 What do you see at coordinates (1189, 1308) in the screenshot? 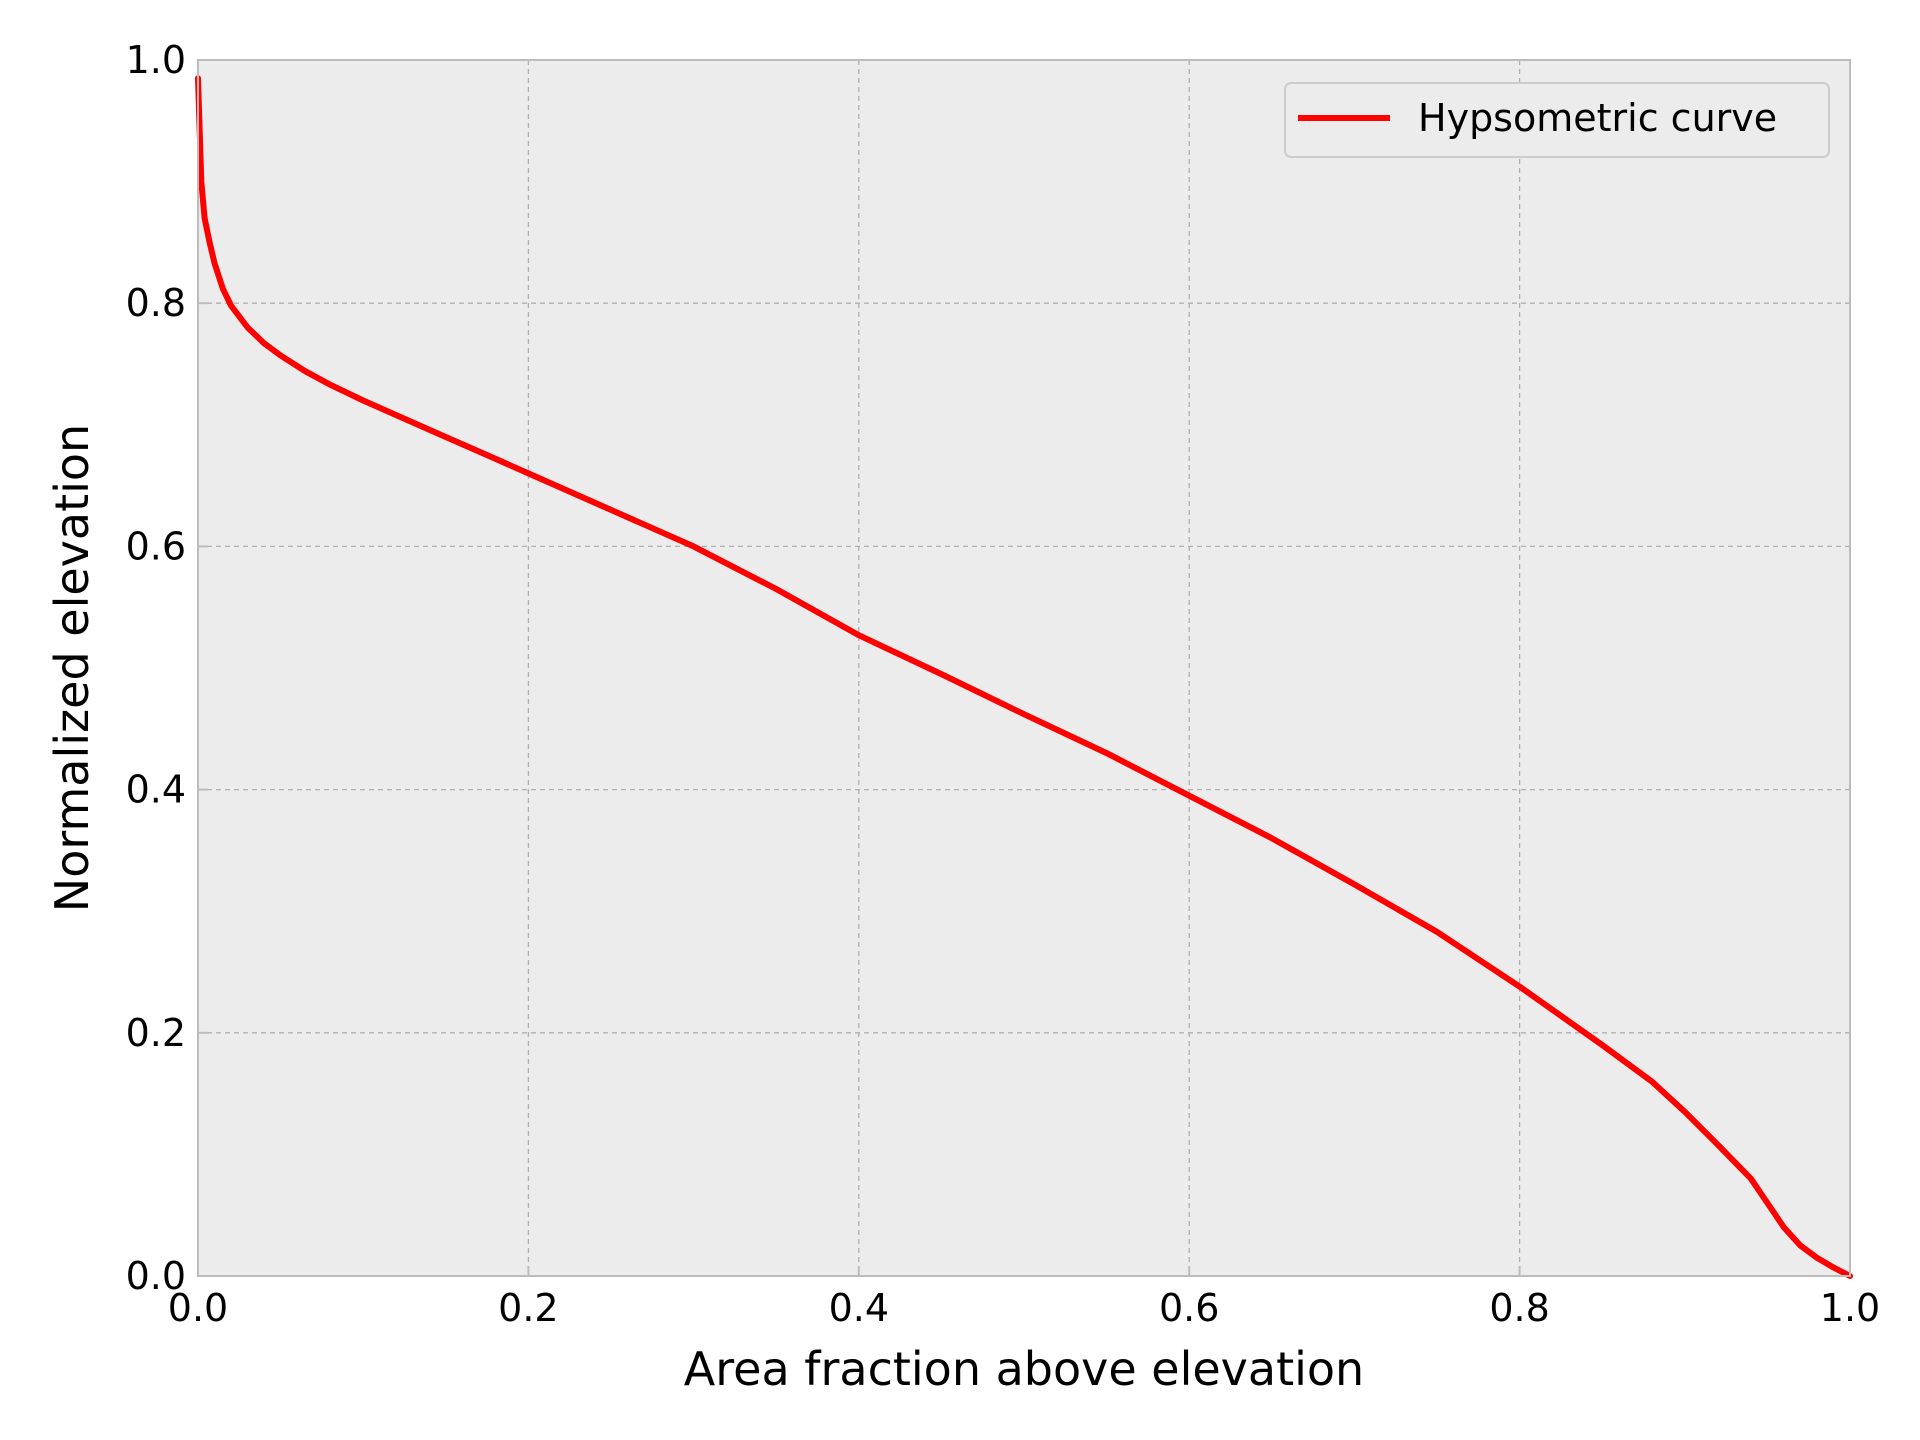
I see `x-tick-label: 0.6` at bounding box center [1189, 1308].